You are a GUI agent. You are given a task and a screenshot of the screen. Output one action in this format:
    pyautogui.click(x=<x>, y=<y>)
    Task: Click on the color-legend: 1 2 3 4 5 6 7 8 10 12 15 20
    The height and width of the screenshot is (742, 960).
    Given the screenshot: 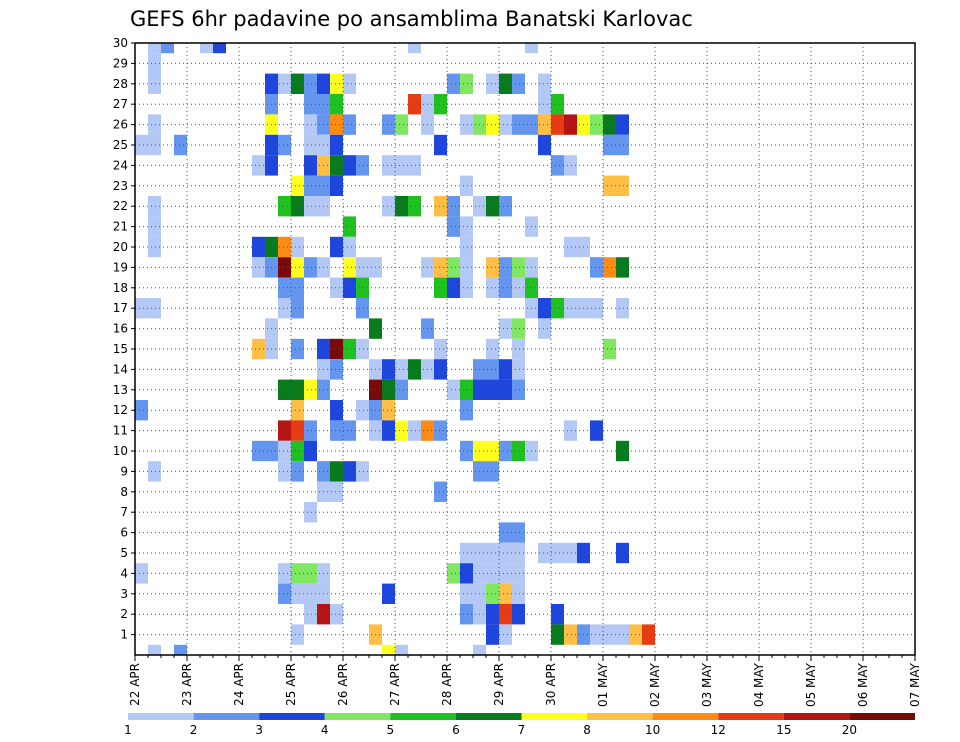 What is the action you would take?
    pyautogui.click(x=519, y=725)
    